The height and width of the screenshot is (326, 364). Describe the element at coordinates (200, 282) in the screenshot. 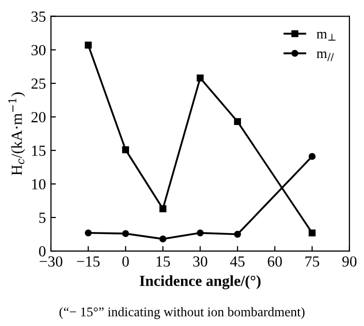

I see `x-axis-title: Incidence angle/(°)` at that location.